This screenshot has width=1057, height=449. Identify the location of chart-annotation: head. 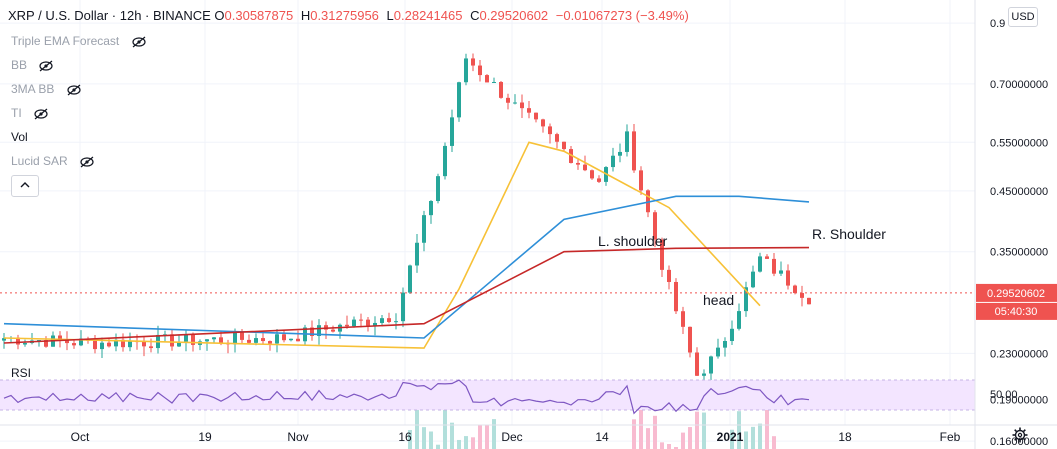
(718, 300).